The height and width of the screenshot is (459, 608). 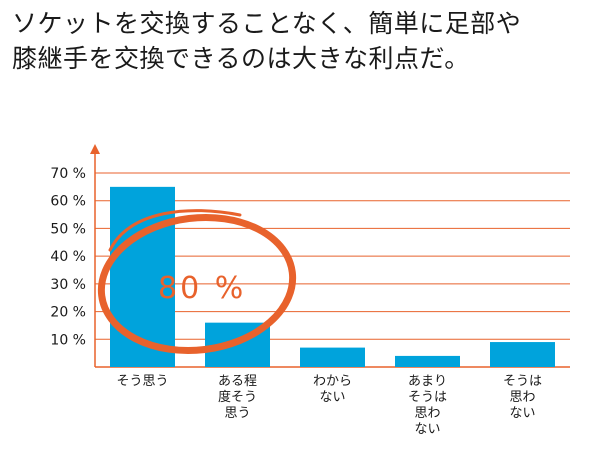 What do you see at coordinates (237, 397) in the screenshot?
I see `category-label: 度そう` at bounding box center [237, 397].